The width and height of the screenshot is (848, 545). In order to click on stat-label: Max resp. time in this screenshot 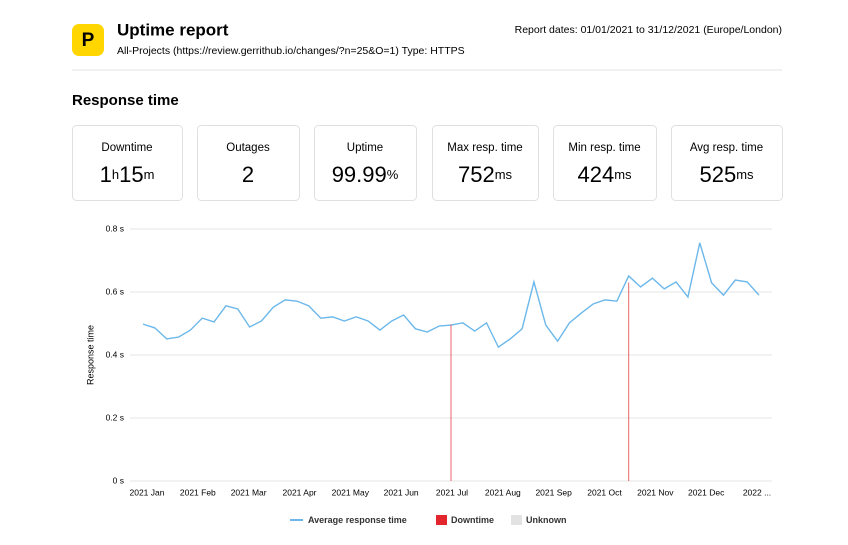, I will do `click(484, 148)`.